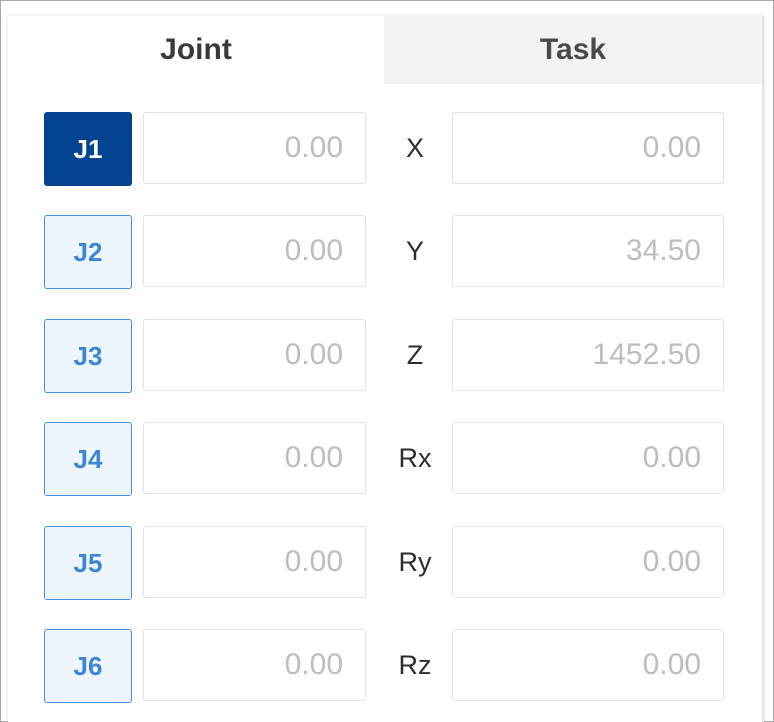 This screenshot has width=774, height=722. I want to click on joint-value-field-j6: 0.00, so click(254, 665).